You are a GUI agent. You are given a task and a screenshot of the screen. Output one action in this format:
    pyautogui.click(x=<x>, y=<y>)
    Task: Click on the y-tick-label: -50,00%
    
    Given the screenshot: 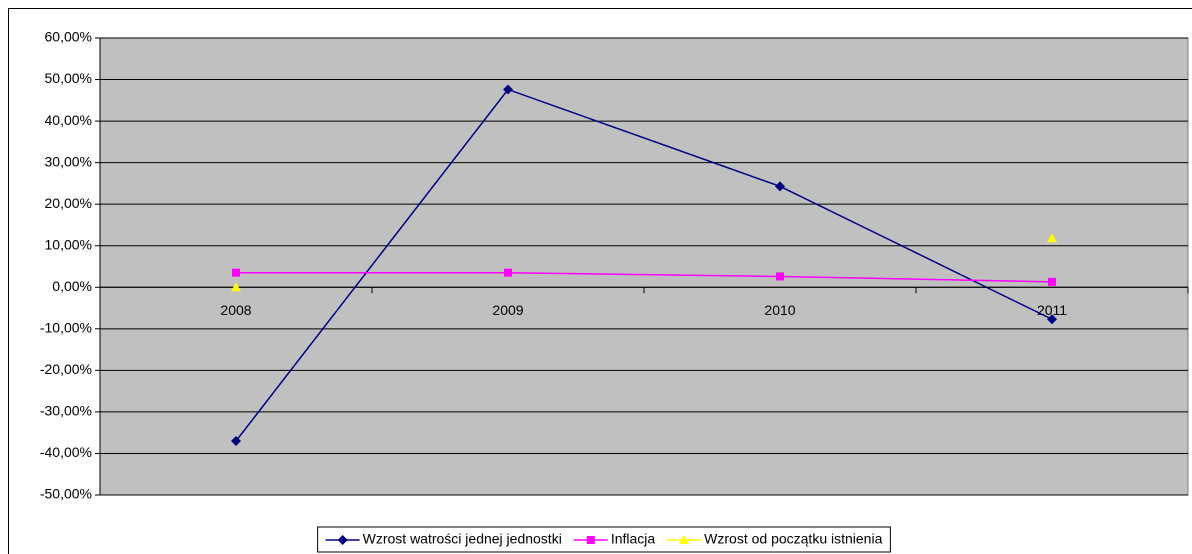 What is the action you would take?
    pyautogui.click(x=66, y=494)
    